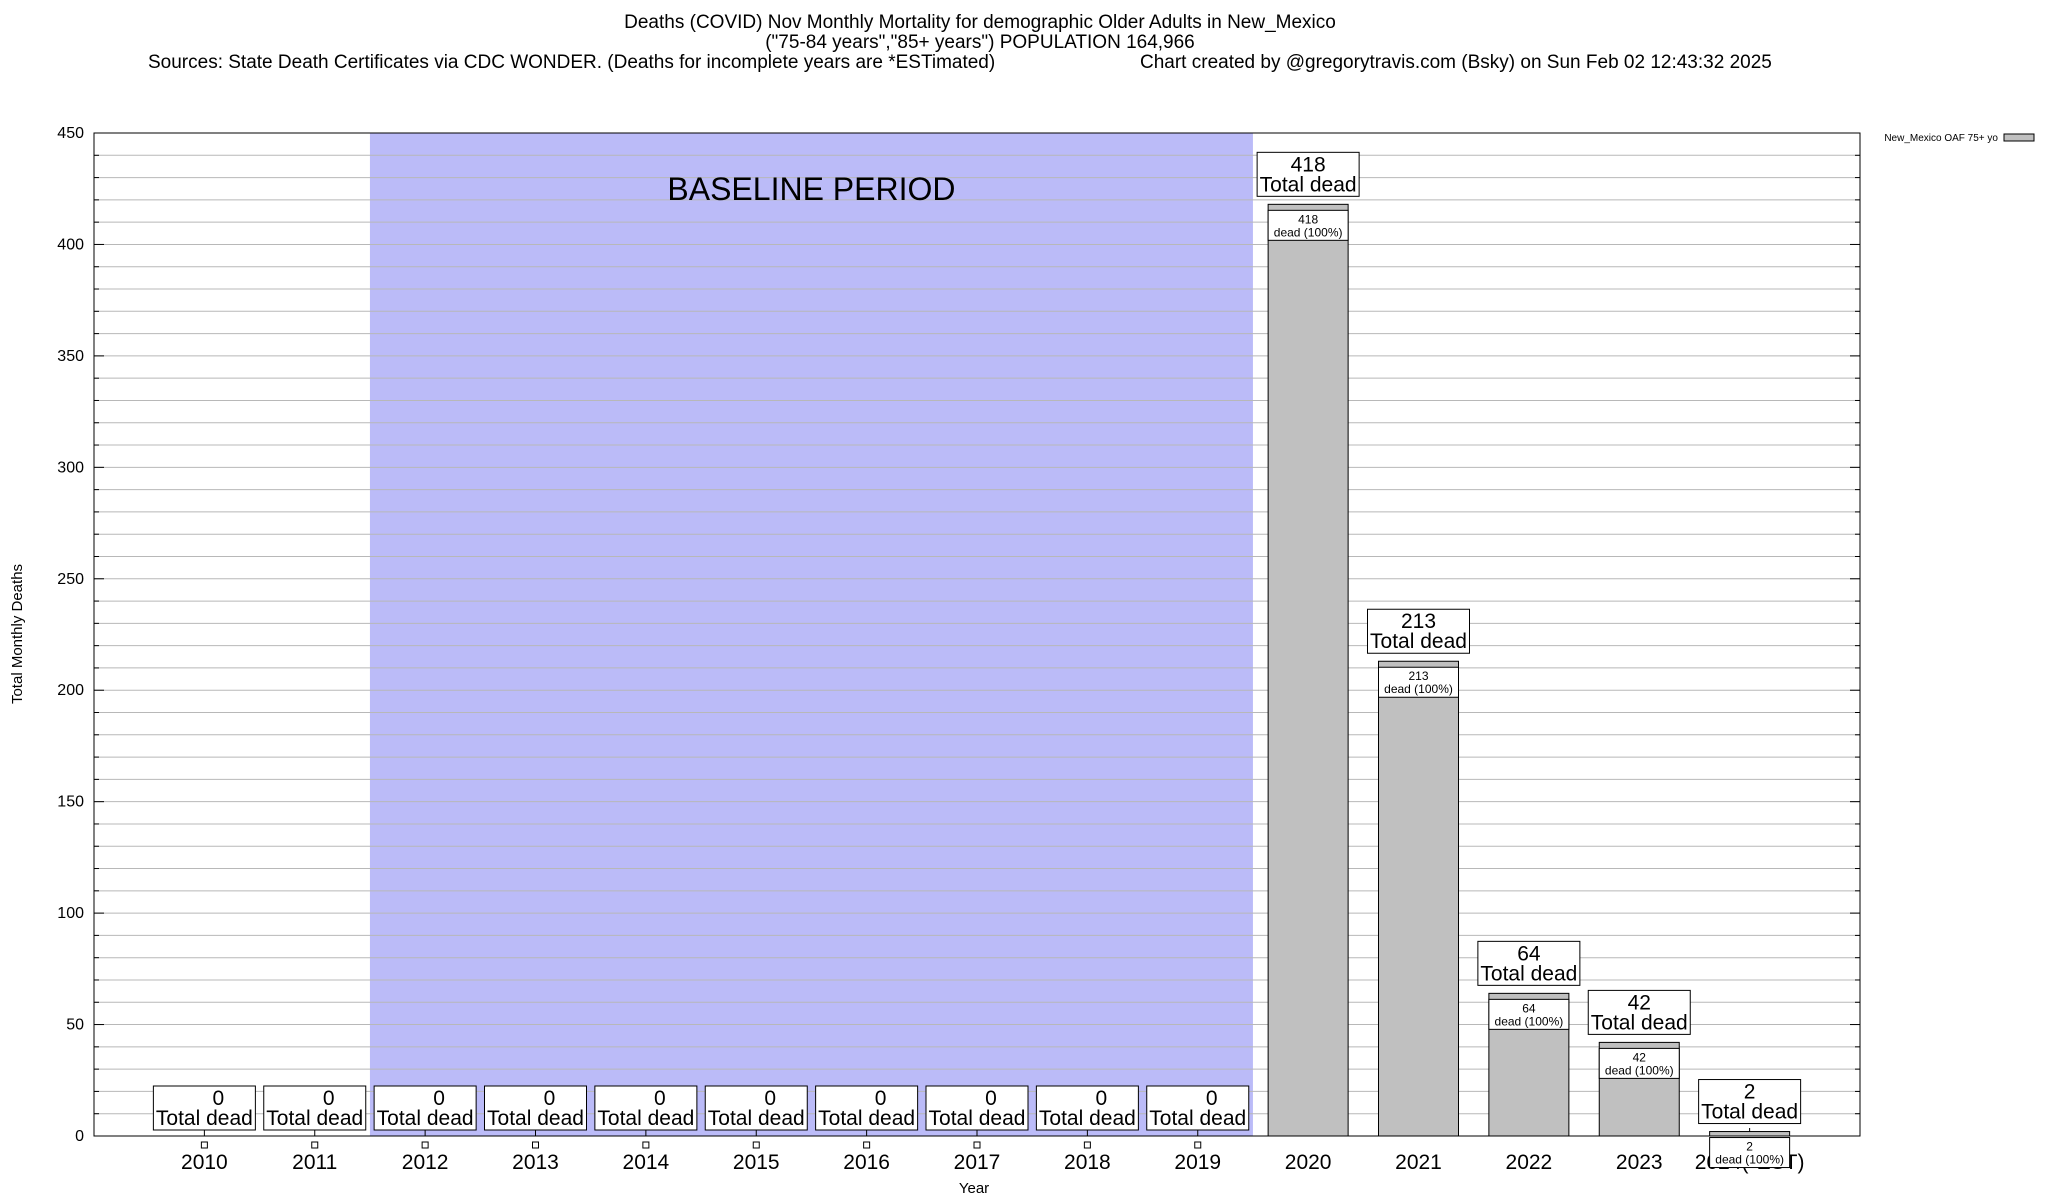  I want to click on y-tick-label: 450, so click(70, 133).